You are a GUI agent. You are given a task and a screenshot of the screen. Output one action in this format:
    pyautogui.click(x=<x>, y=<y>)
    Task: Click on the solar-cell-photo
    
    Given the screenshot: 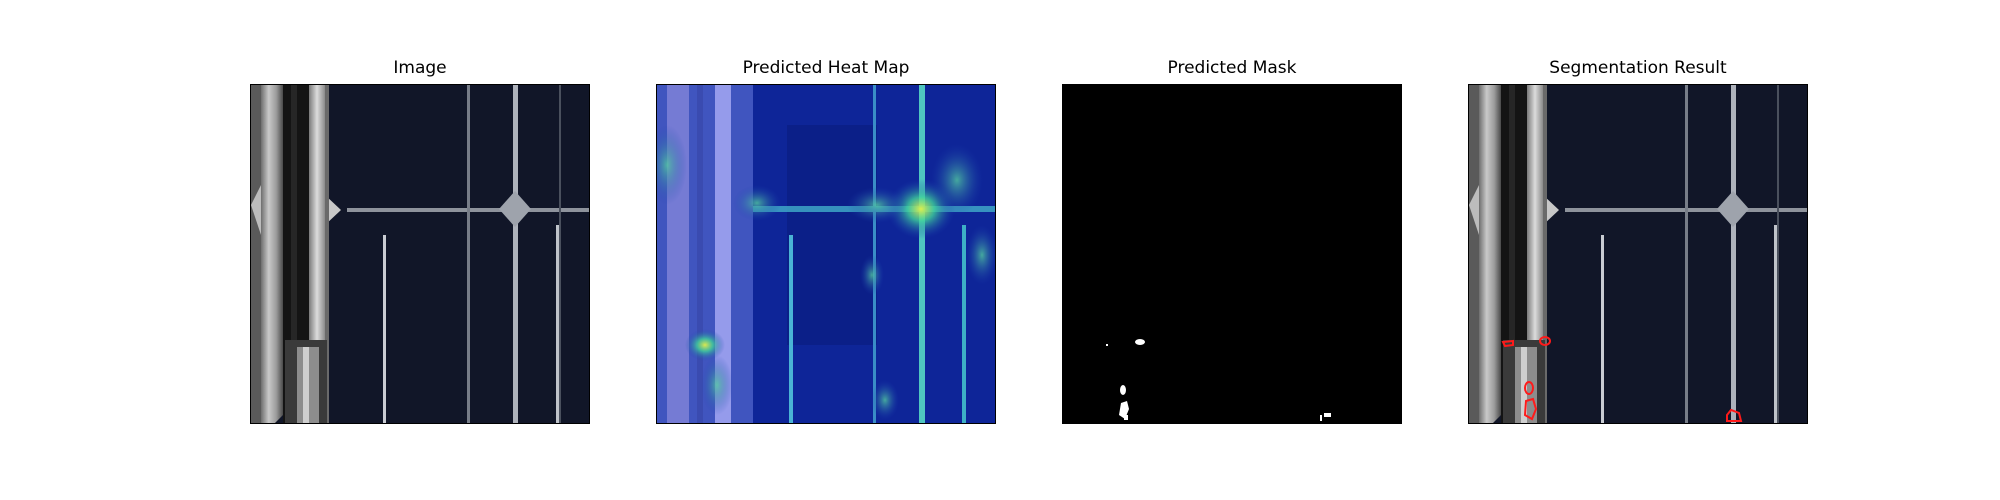 What is the action you would take?
    pyautogui.click(x=420, y=254)
    